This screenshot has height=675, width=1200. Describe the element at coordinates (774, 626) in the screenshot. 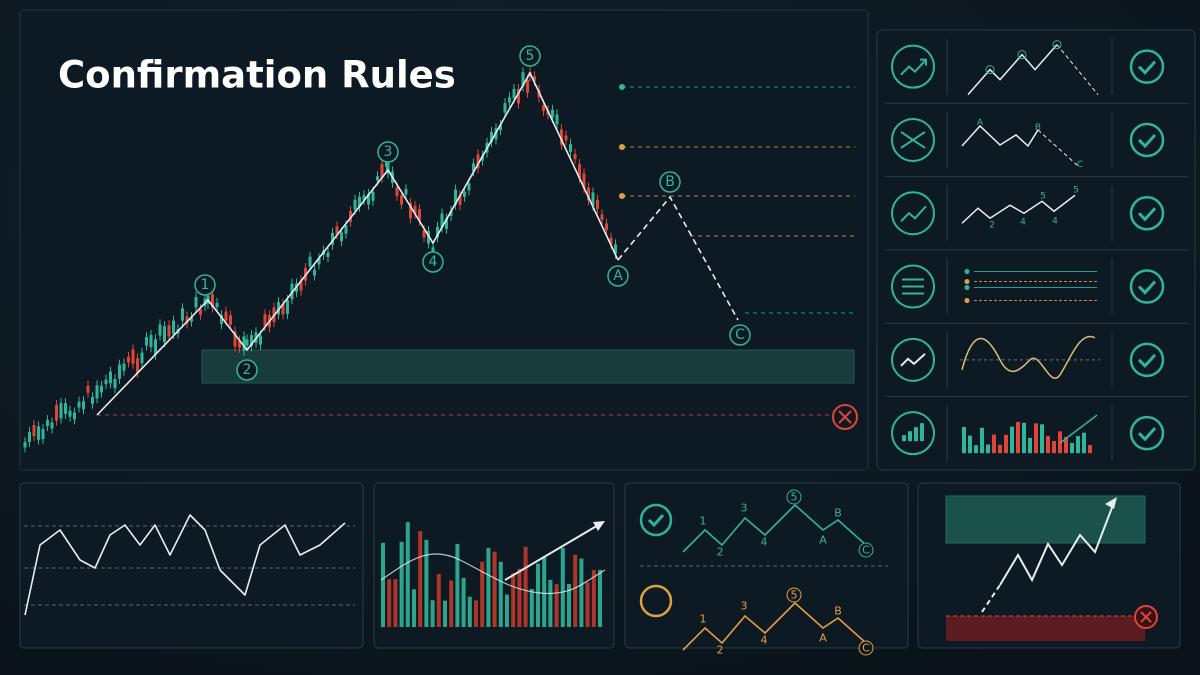

I see `wave-count-line` at that location.